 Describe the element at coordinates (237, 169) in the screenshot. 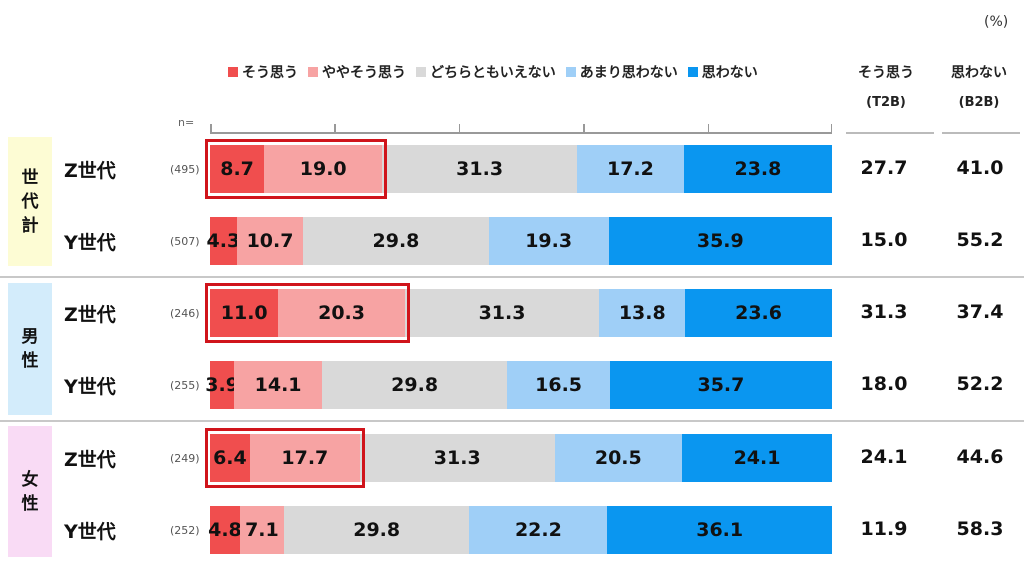

I see `bar-segment: 8.7` at that location.